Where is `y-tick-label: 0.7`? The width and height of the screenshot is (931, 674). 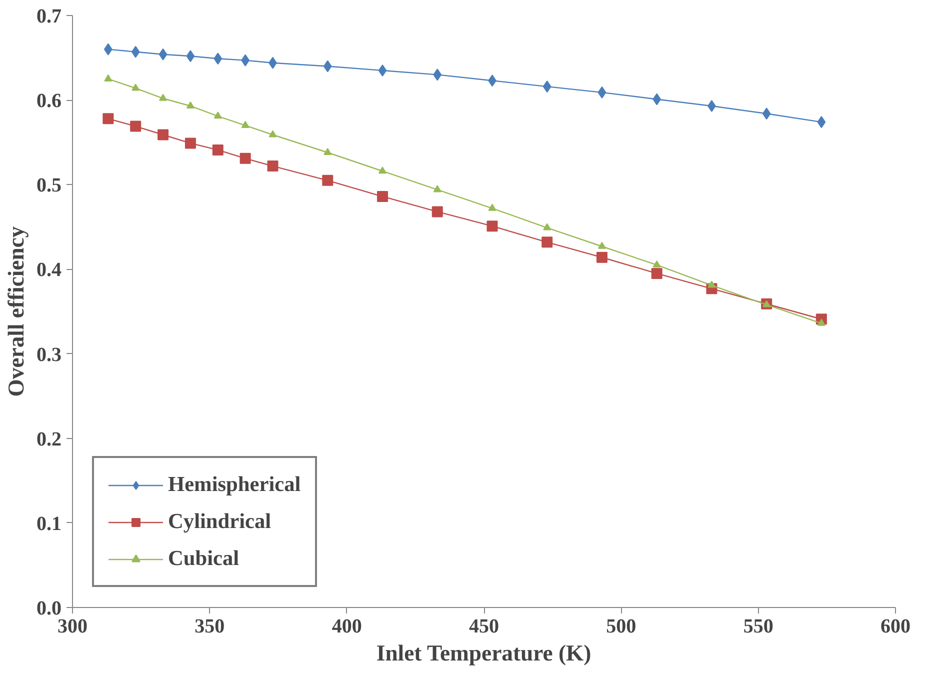 y-tick-label: 0.7 is located at coordinates (49, 17).